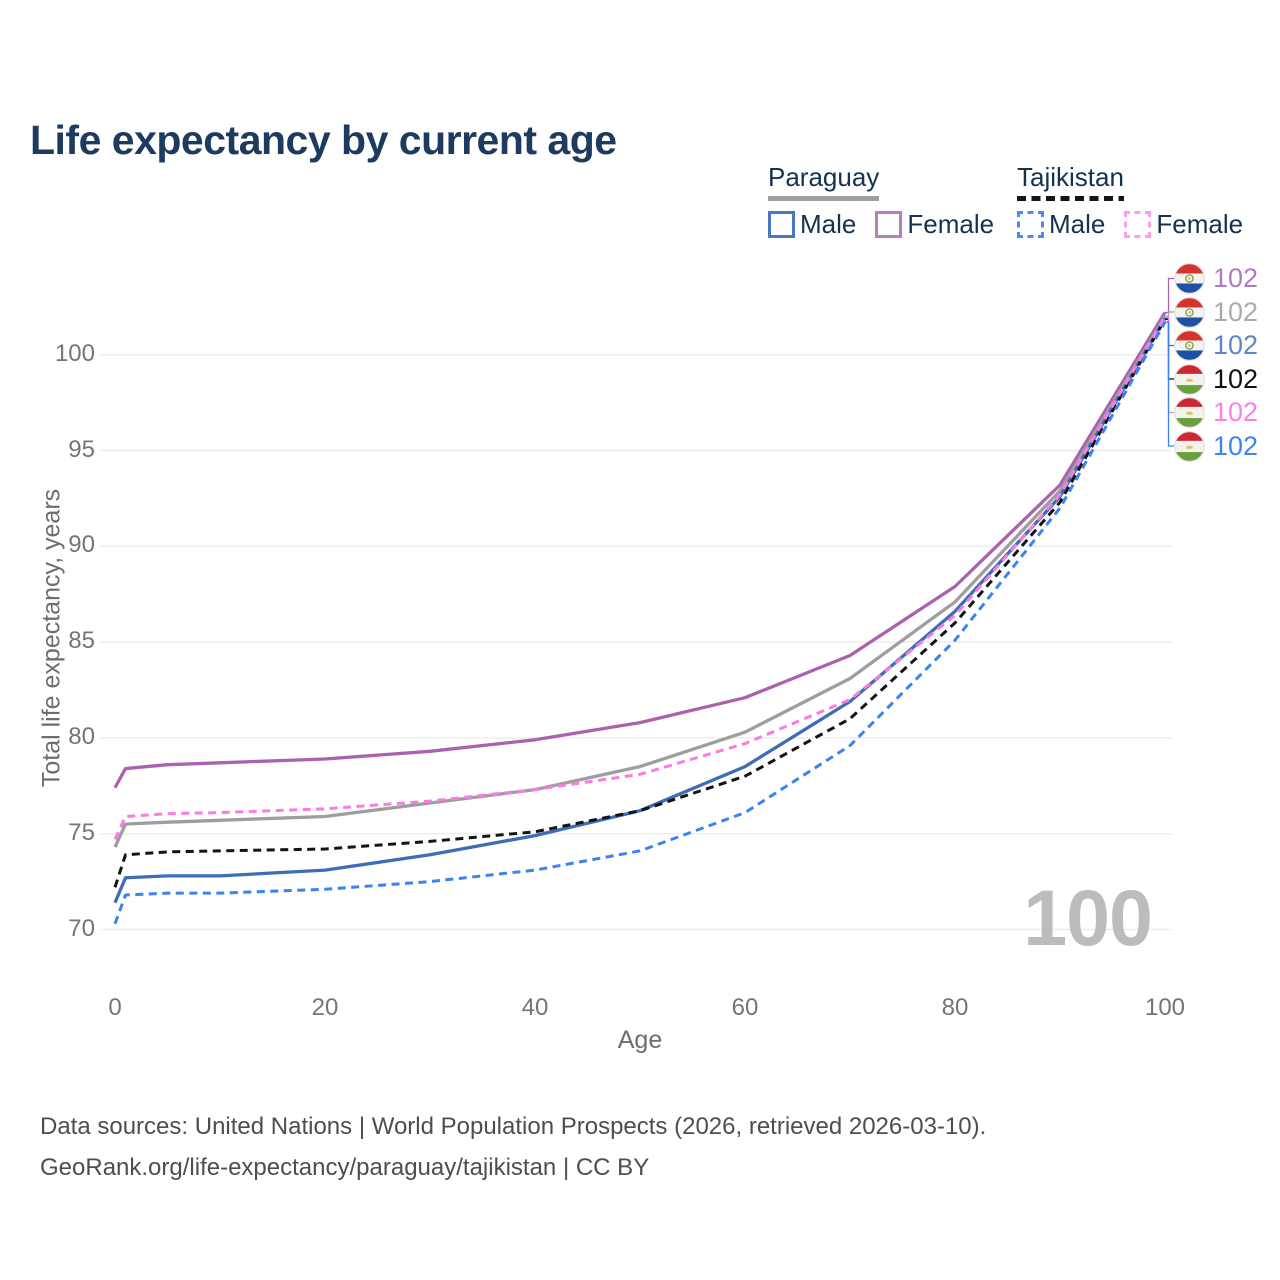 This screenshot has height=1280, width=1280. Describe the element at coordinates (1030, 224) in the screenshot. I see `tajikistan-male-swatch-icon` at that location.